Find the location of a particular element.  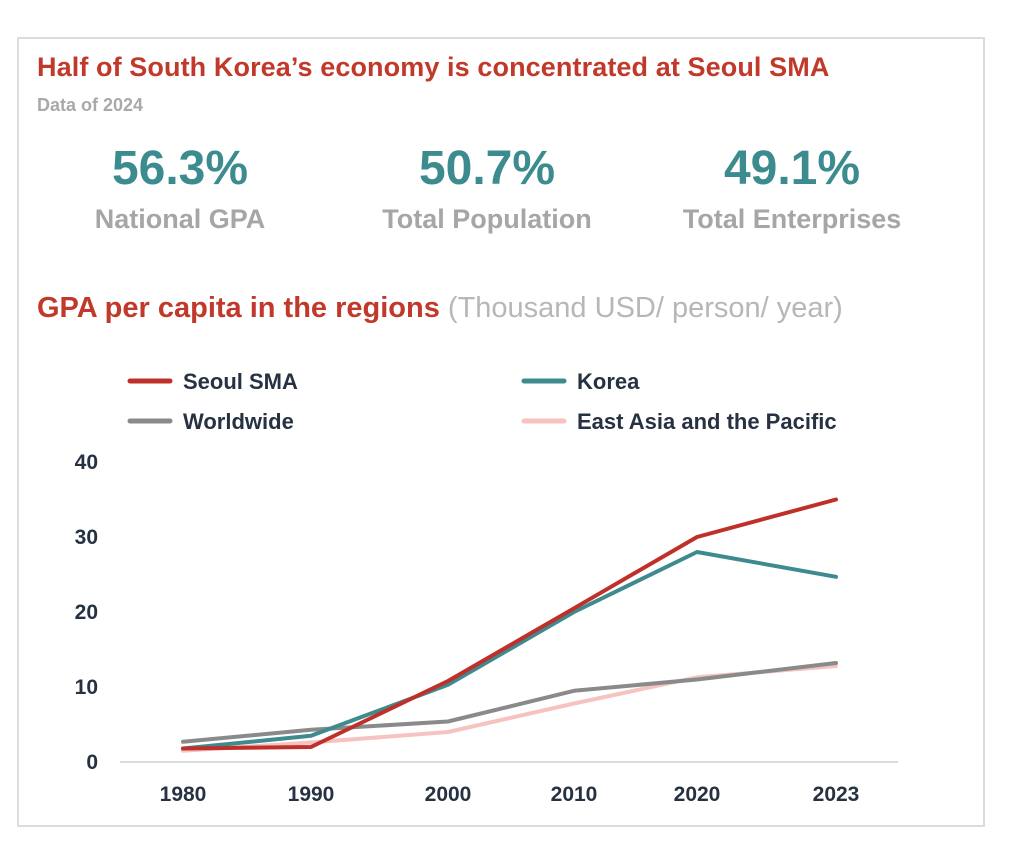

stat-total-enterprises: 49.1% Total Enterprises is located at coordinates (792, 187).